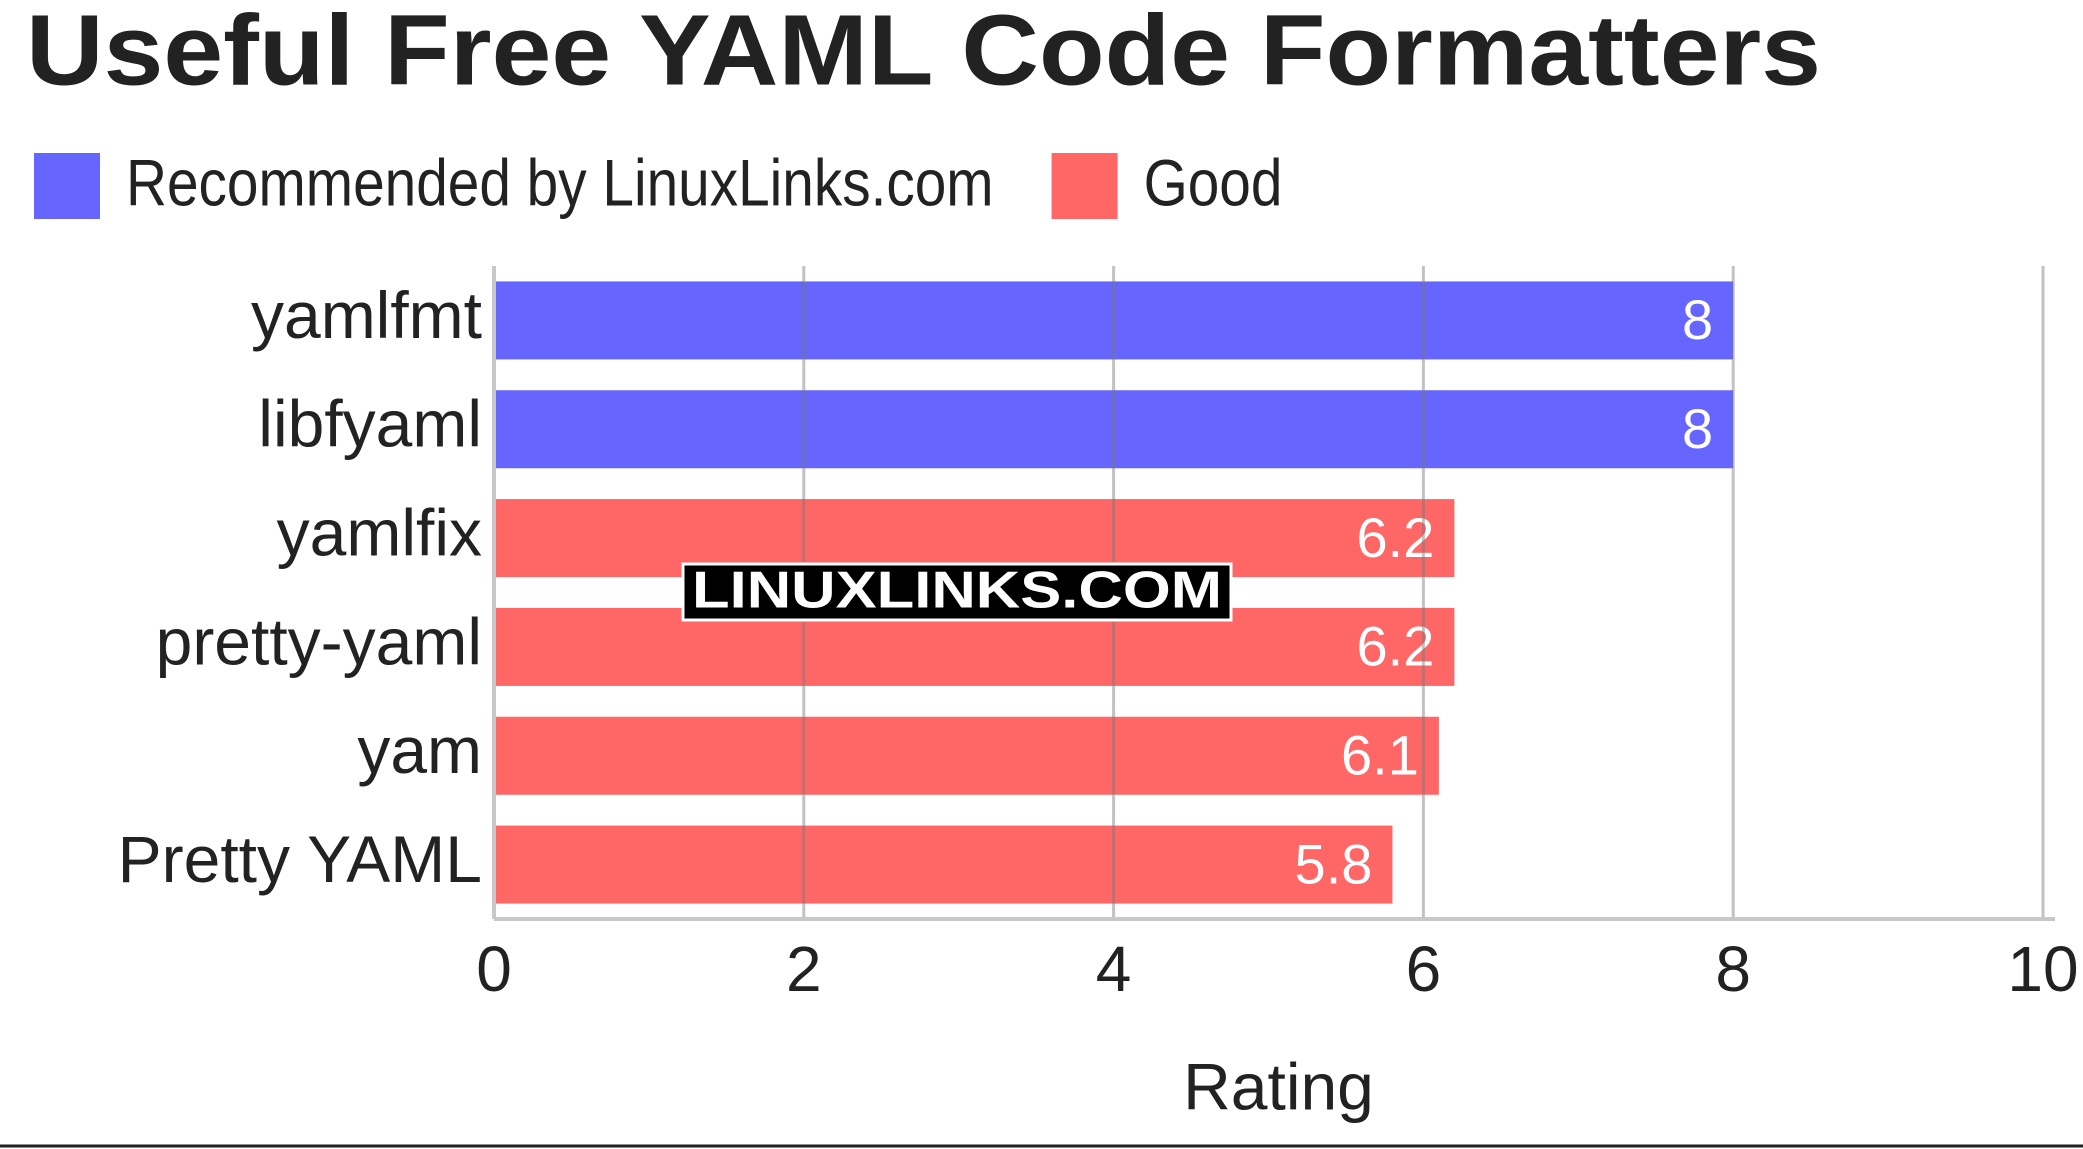 Image resolution: width=2083 pixels, height=1149 pixels. Describe the element at coordinates (923, 53) in the screenshot. I see `chart-title: Useful Free YAML Code Formatters` at that location.